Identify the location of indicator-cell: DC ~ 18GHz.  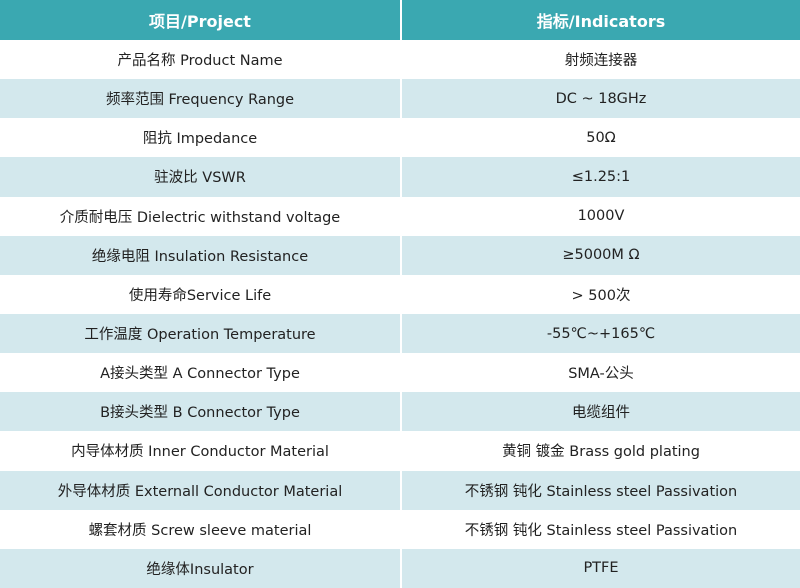
(600, 99).